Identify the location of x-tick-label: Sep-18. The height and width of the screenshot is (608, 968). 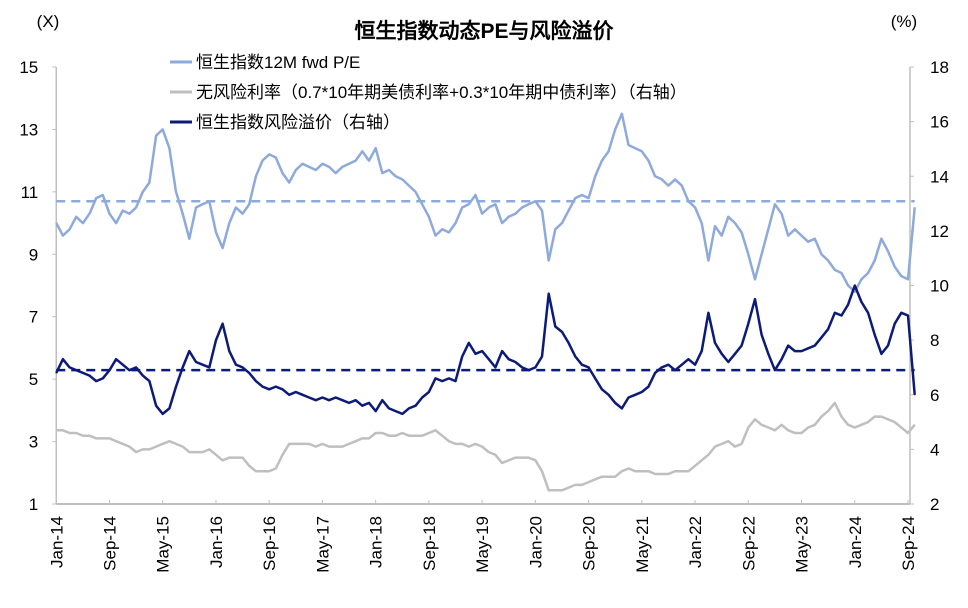
(429, 543).